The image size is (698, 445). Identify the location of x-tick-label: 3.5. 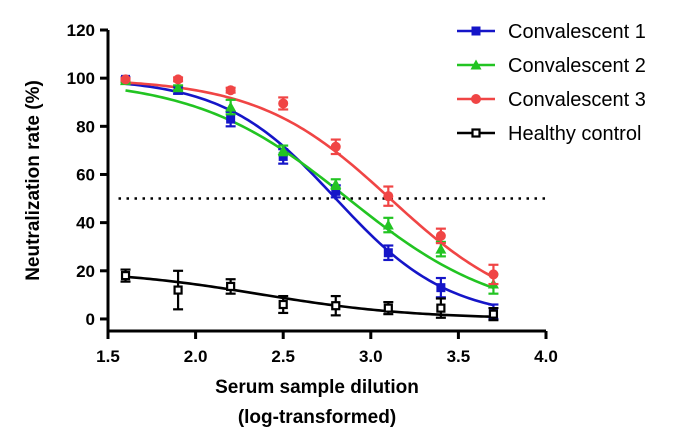
(459, 356).